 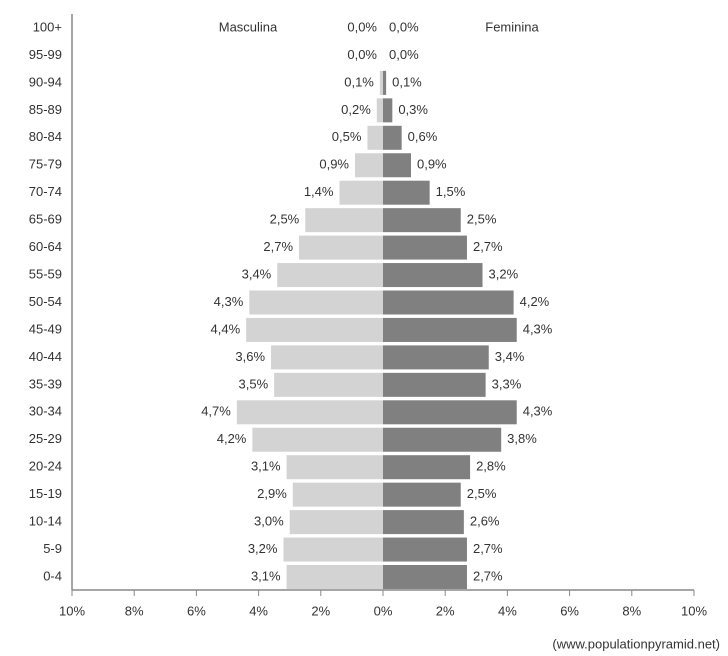 I want to click on data-label: 1,5%, so click(x=451, y=191).